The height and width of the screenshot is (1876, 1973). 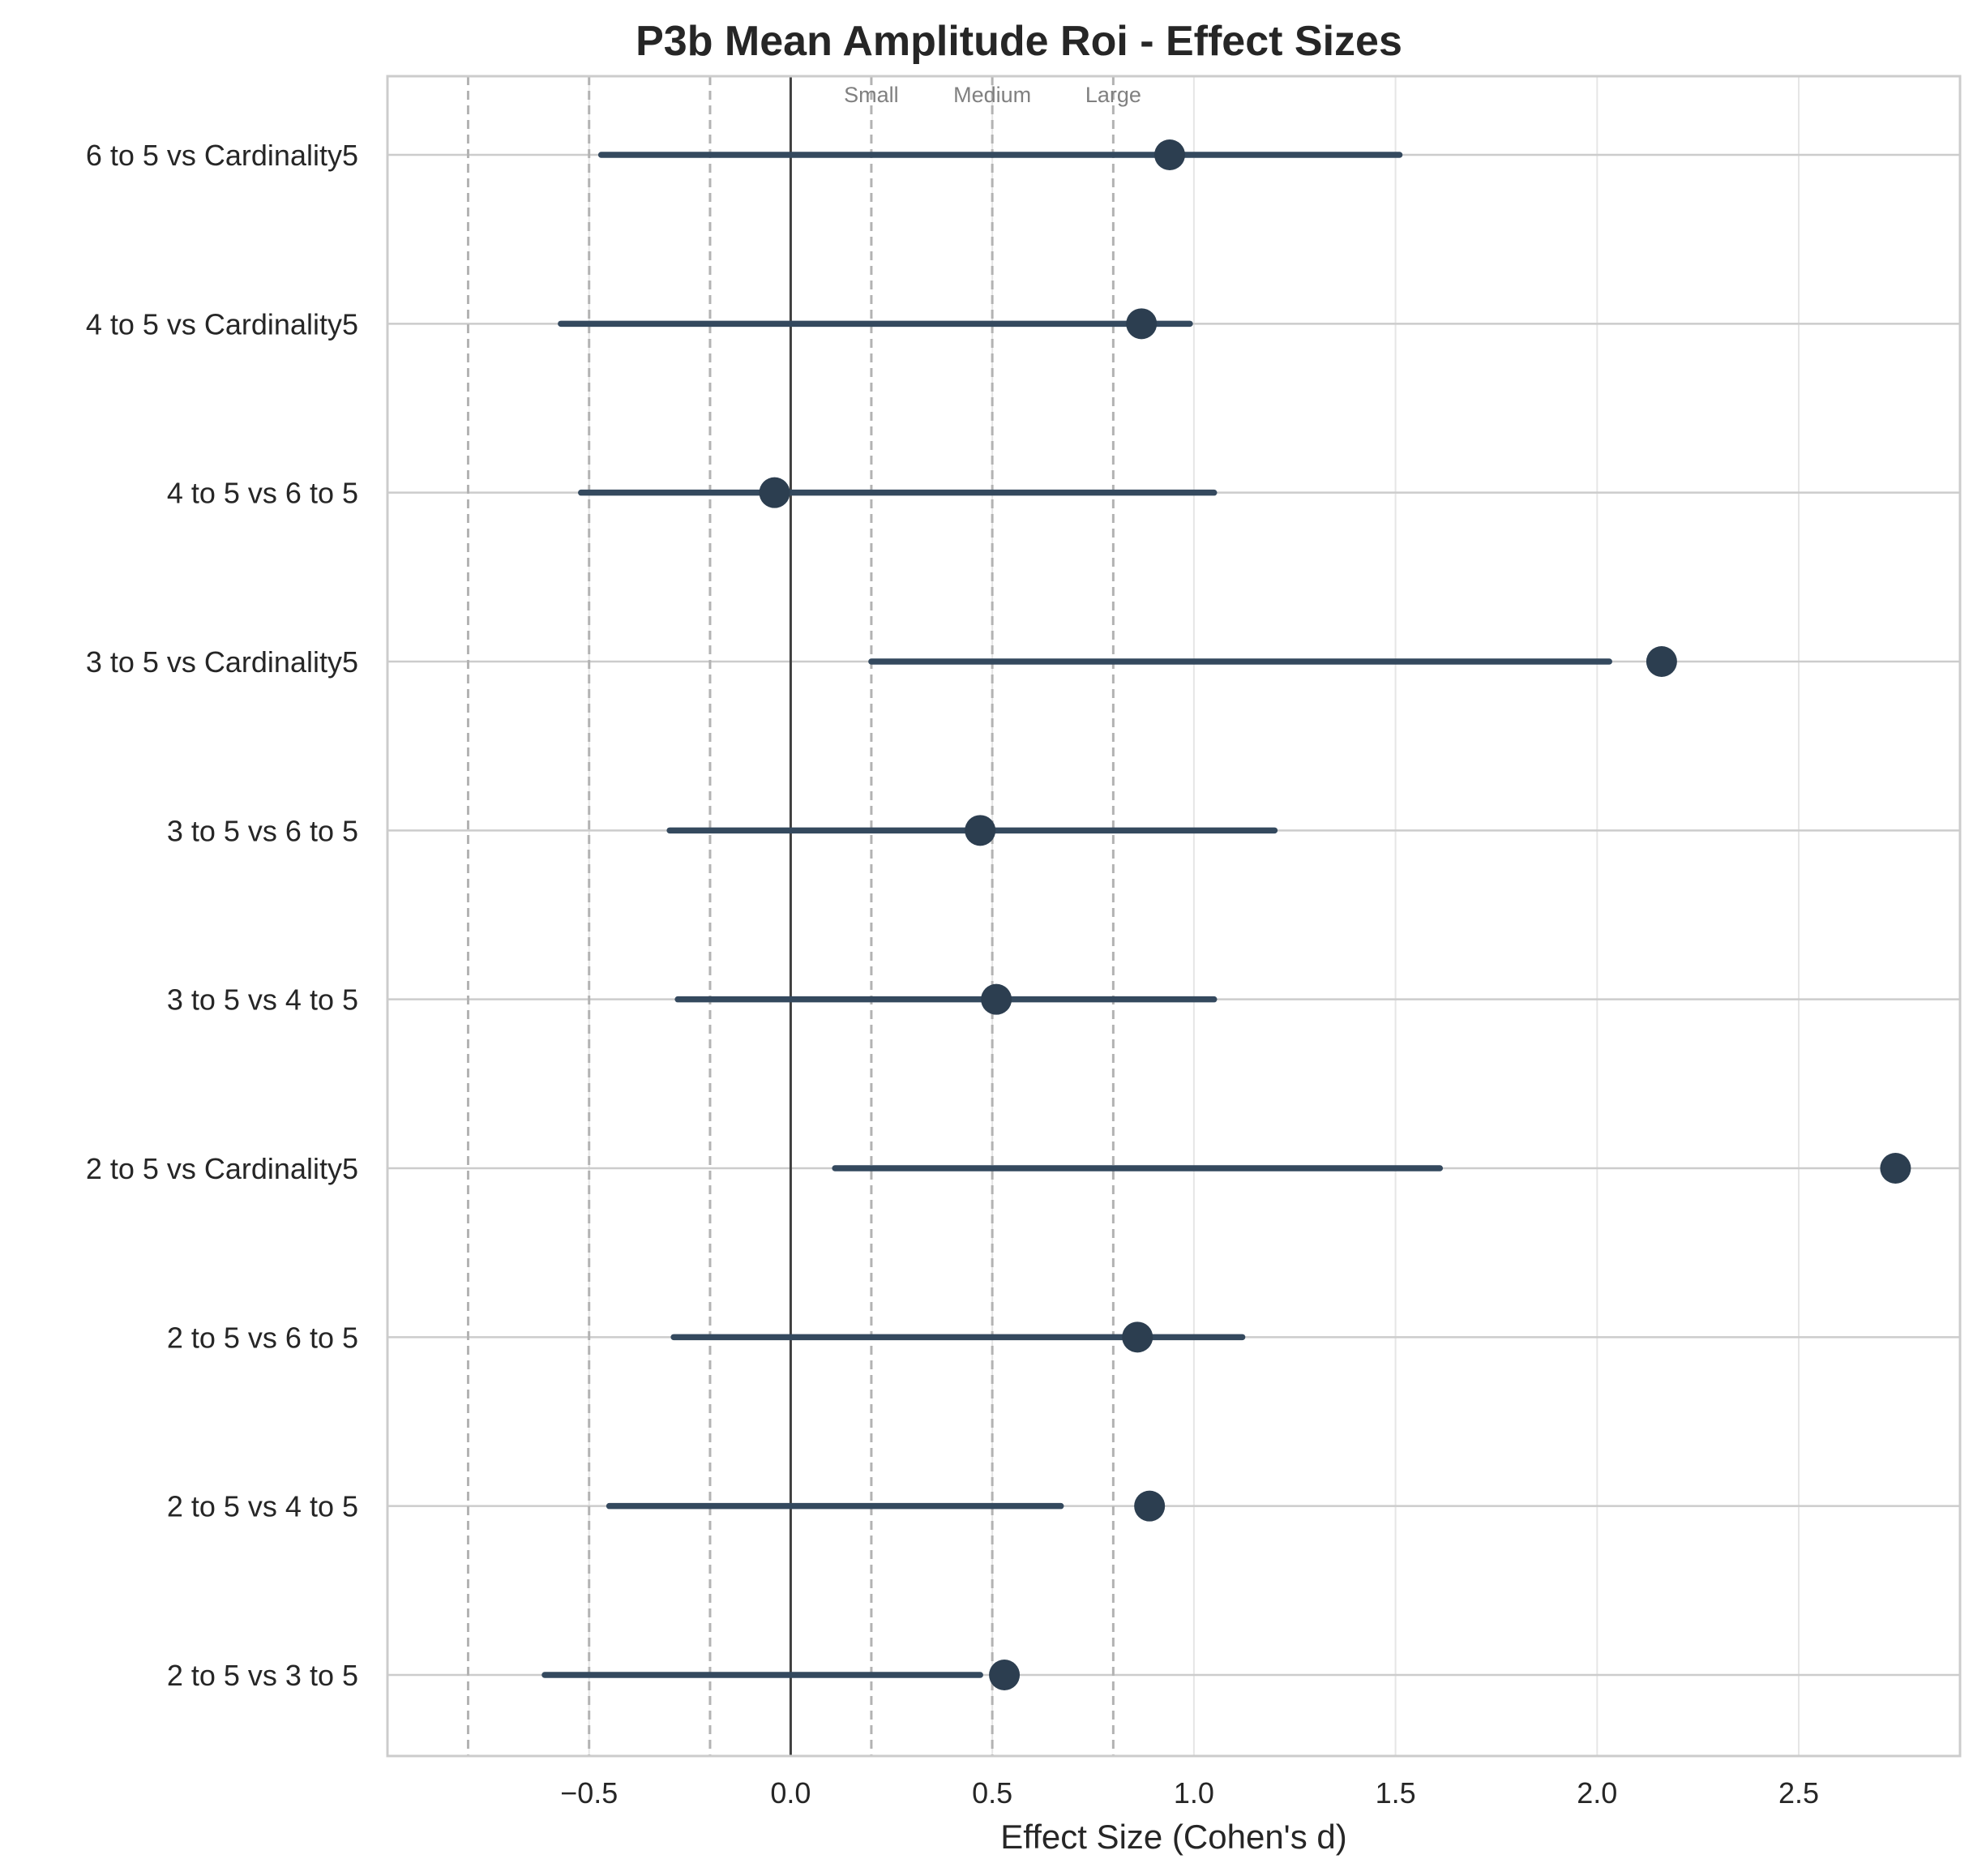 What do you see at coordinates (1173, 1837) in the screenshot?
I see `x-axis-label: Effect Size (Cohen's d)` at bounding box center [1173, 1837].